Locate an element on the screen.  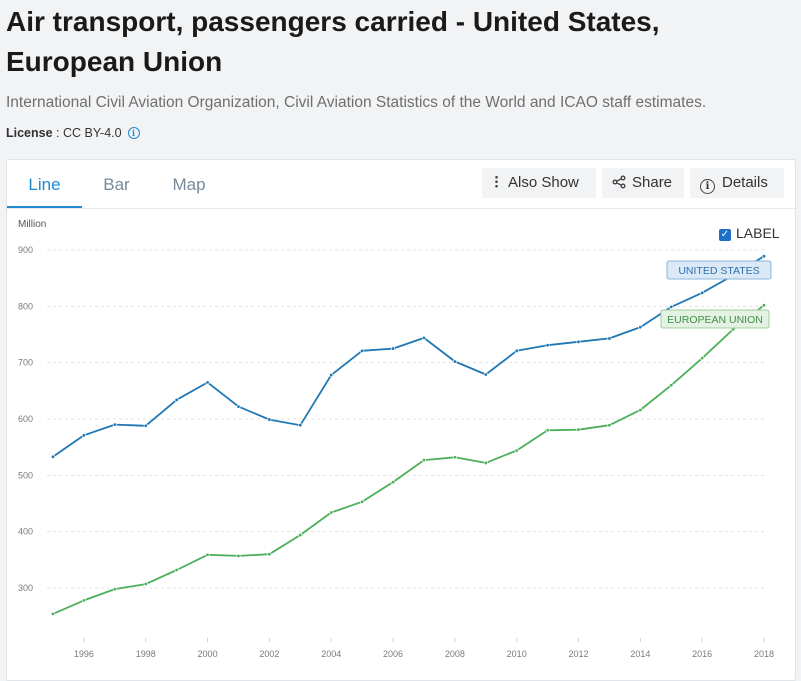
tab-line: Line is located at coordinates (44, 184).